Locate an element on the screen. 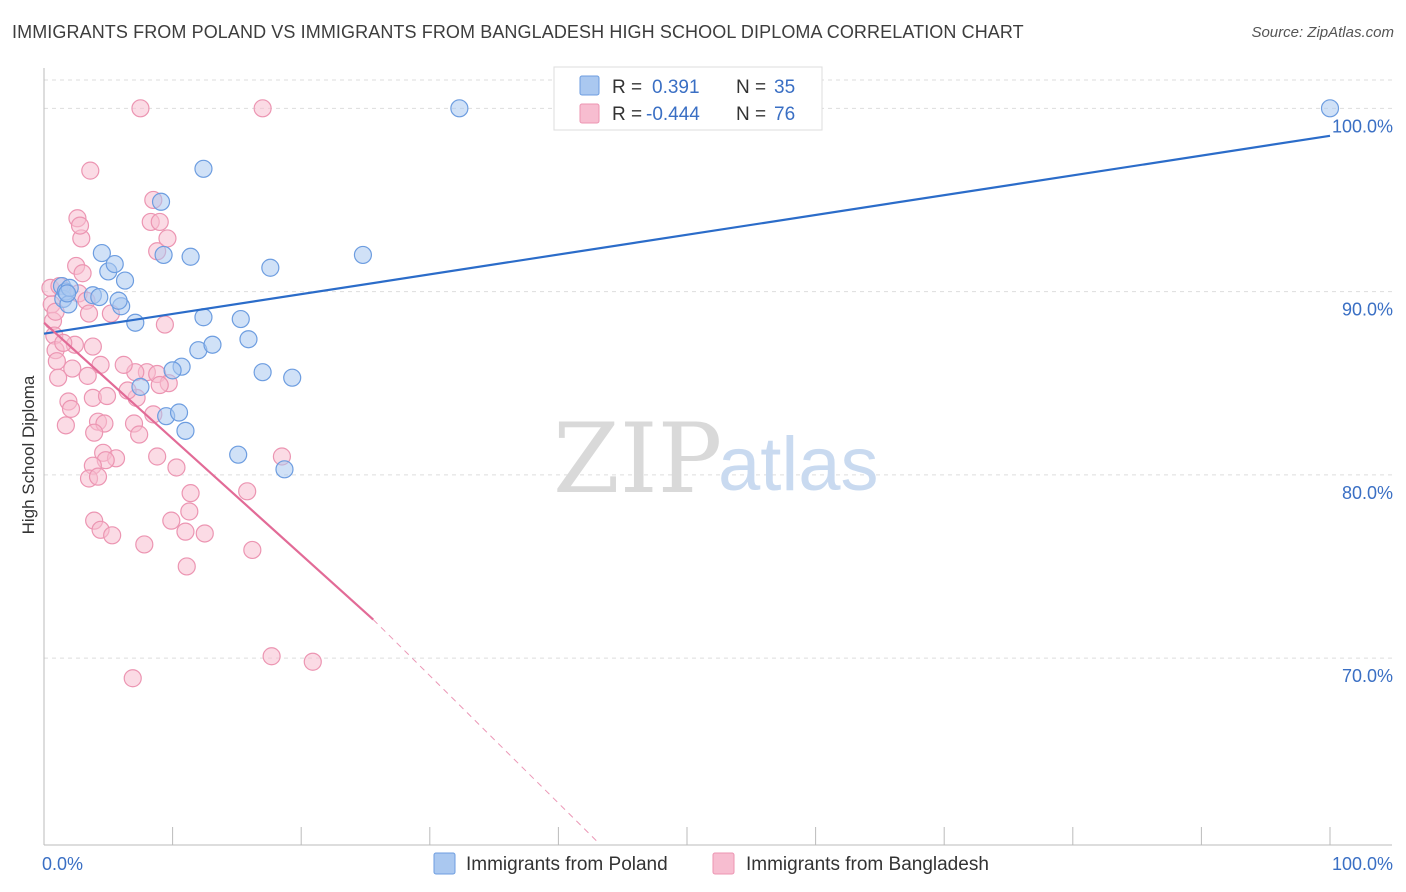  watermark-zip: ZIP is located at coordinates (637, 459).